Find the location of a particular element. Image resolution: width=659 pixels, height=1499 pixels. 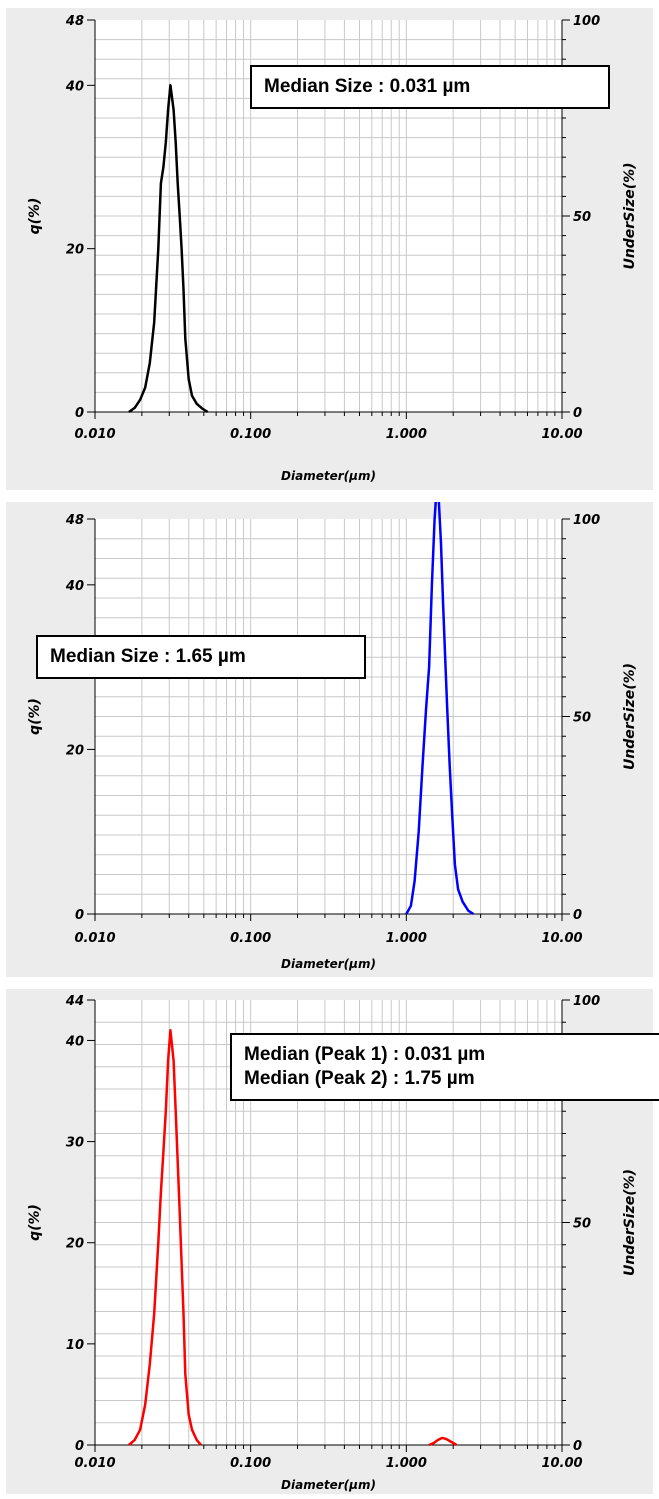

y-tick-label: 10 is located at coordinates (75, 1345).